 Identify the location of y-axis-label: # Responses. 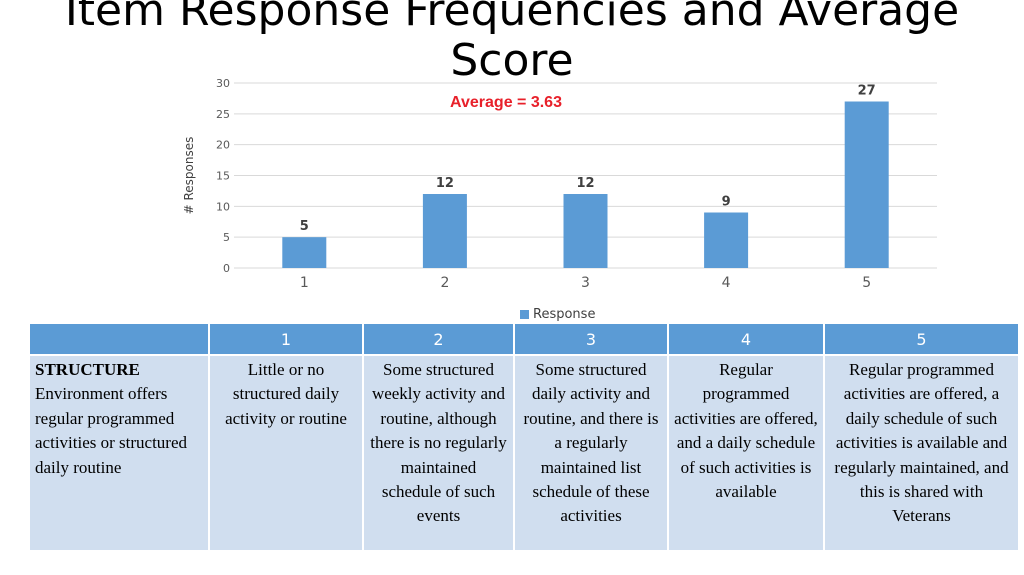
(189, 176).